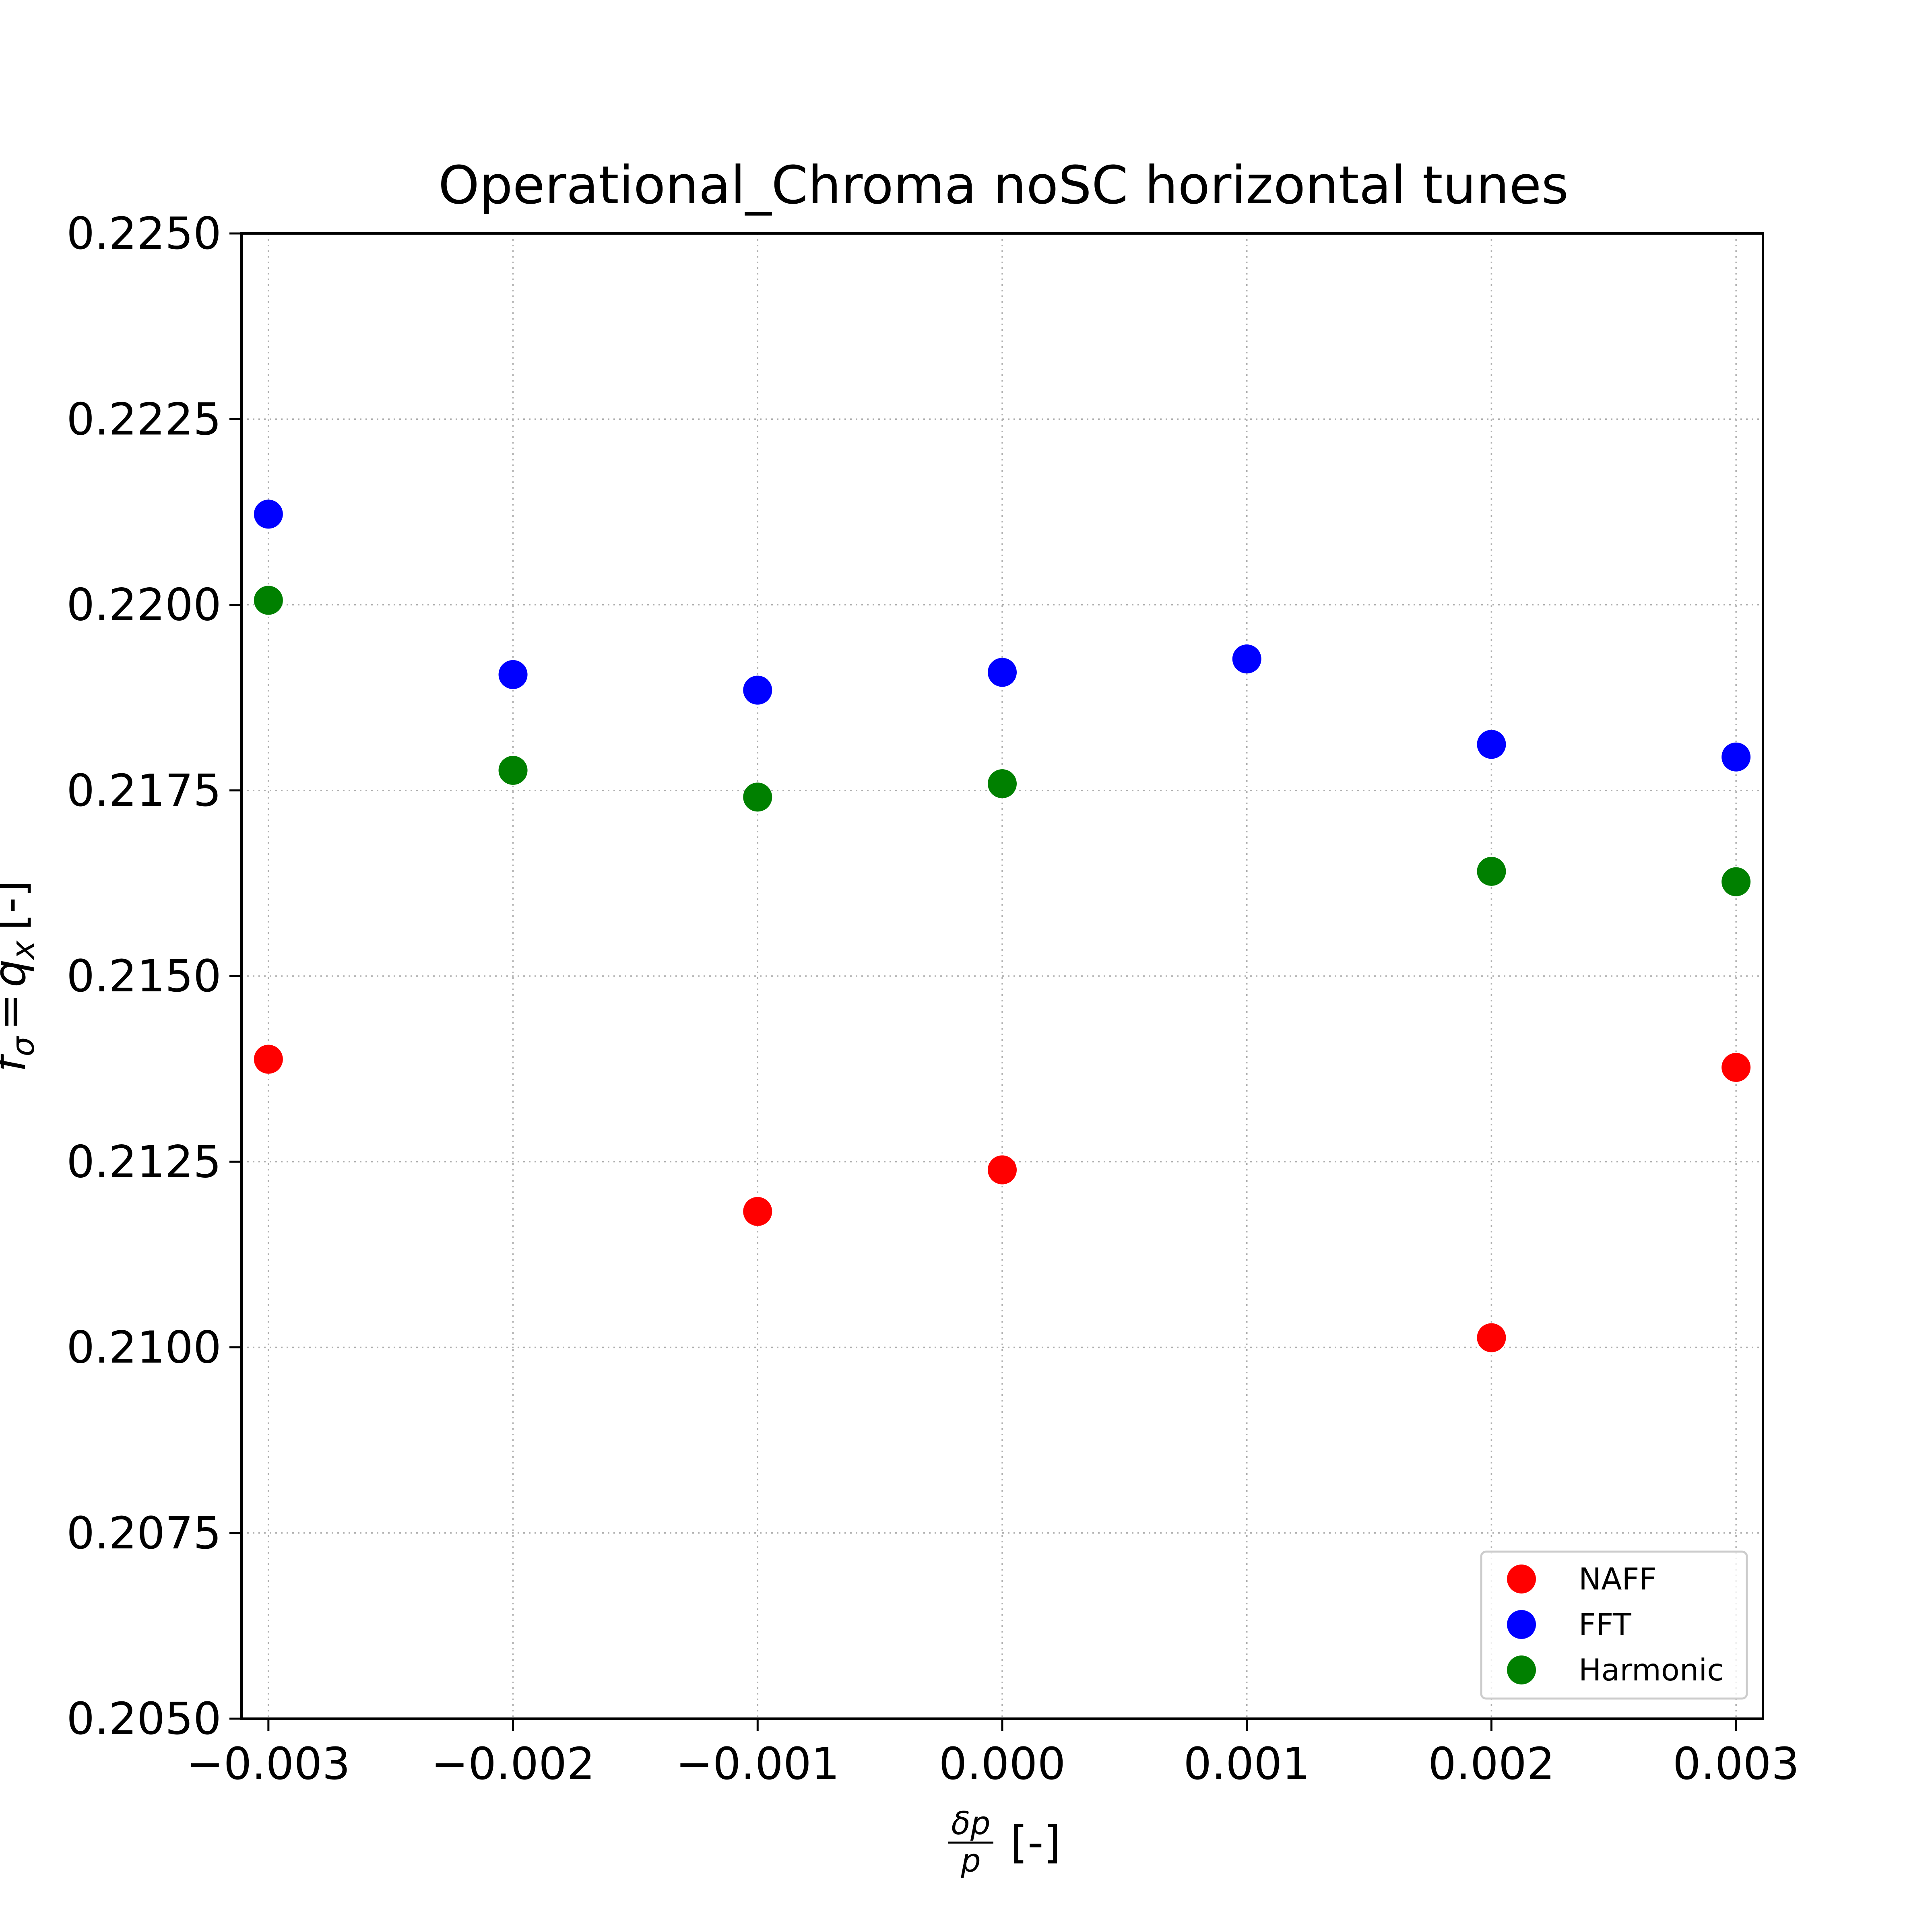 This screenshot has width=1932, height=1932. I want to click on legend-marker-fft, so click(1521, 1624).